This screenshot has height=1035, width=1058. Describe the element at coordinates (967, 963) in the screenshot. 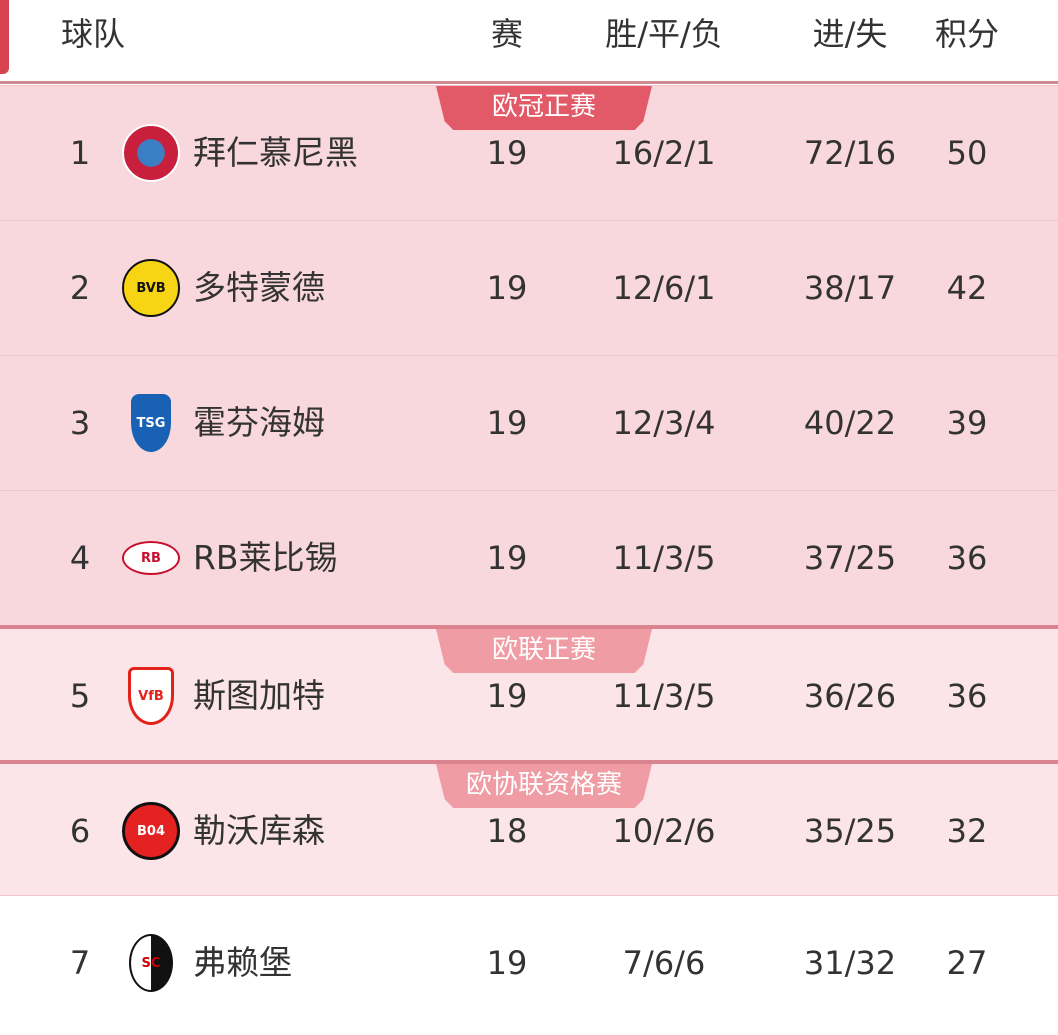

I see `points: 27` at that location.